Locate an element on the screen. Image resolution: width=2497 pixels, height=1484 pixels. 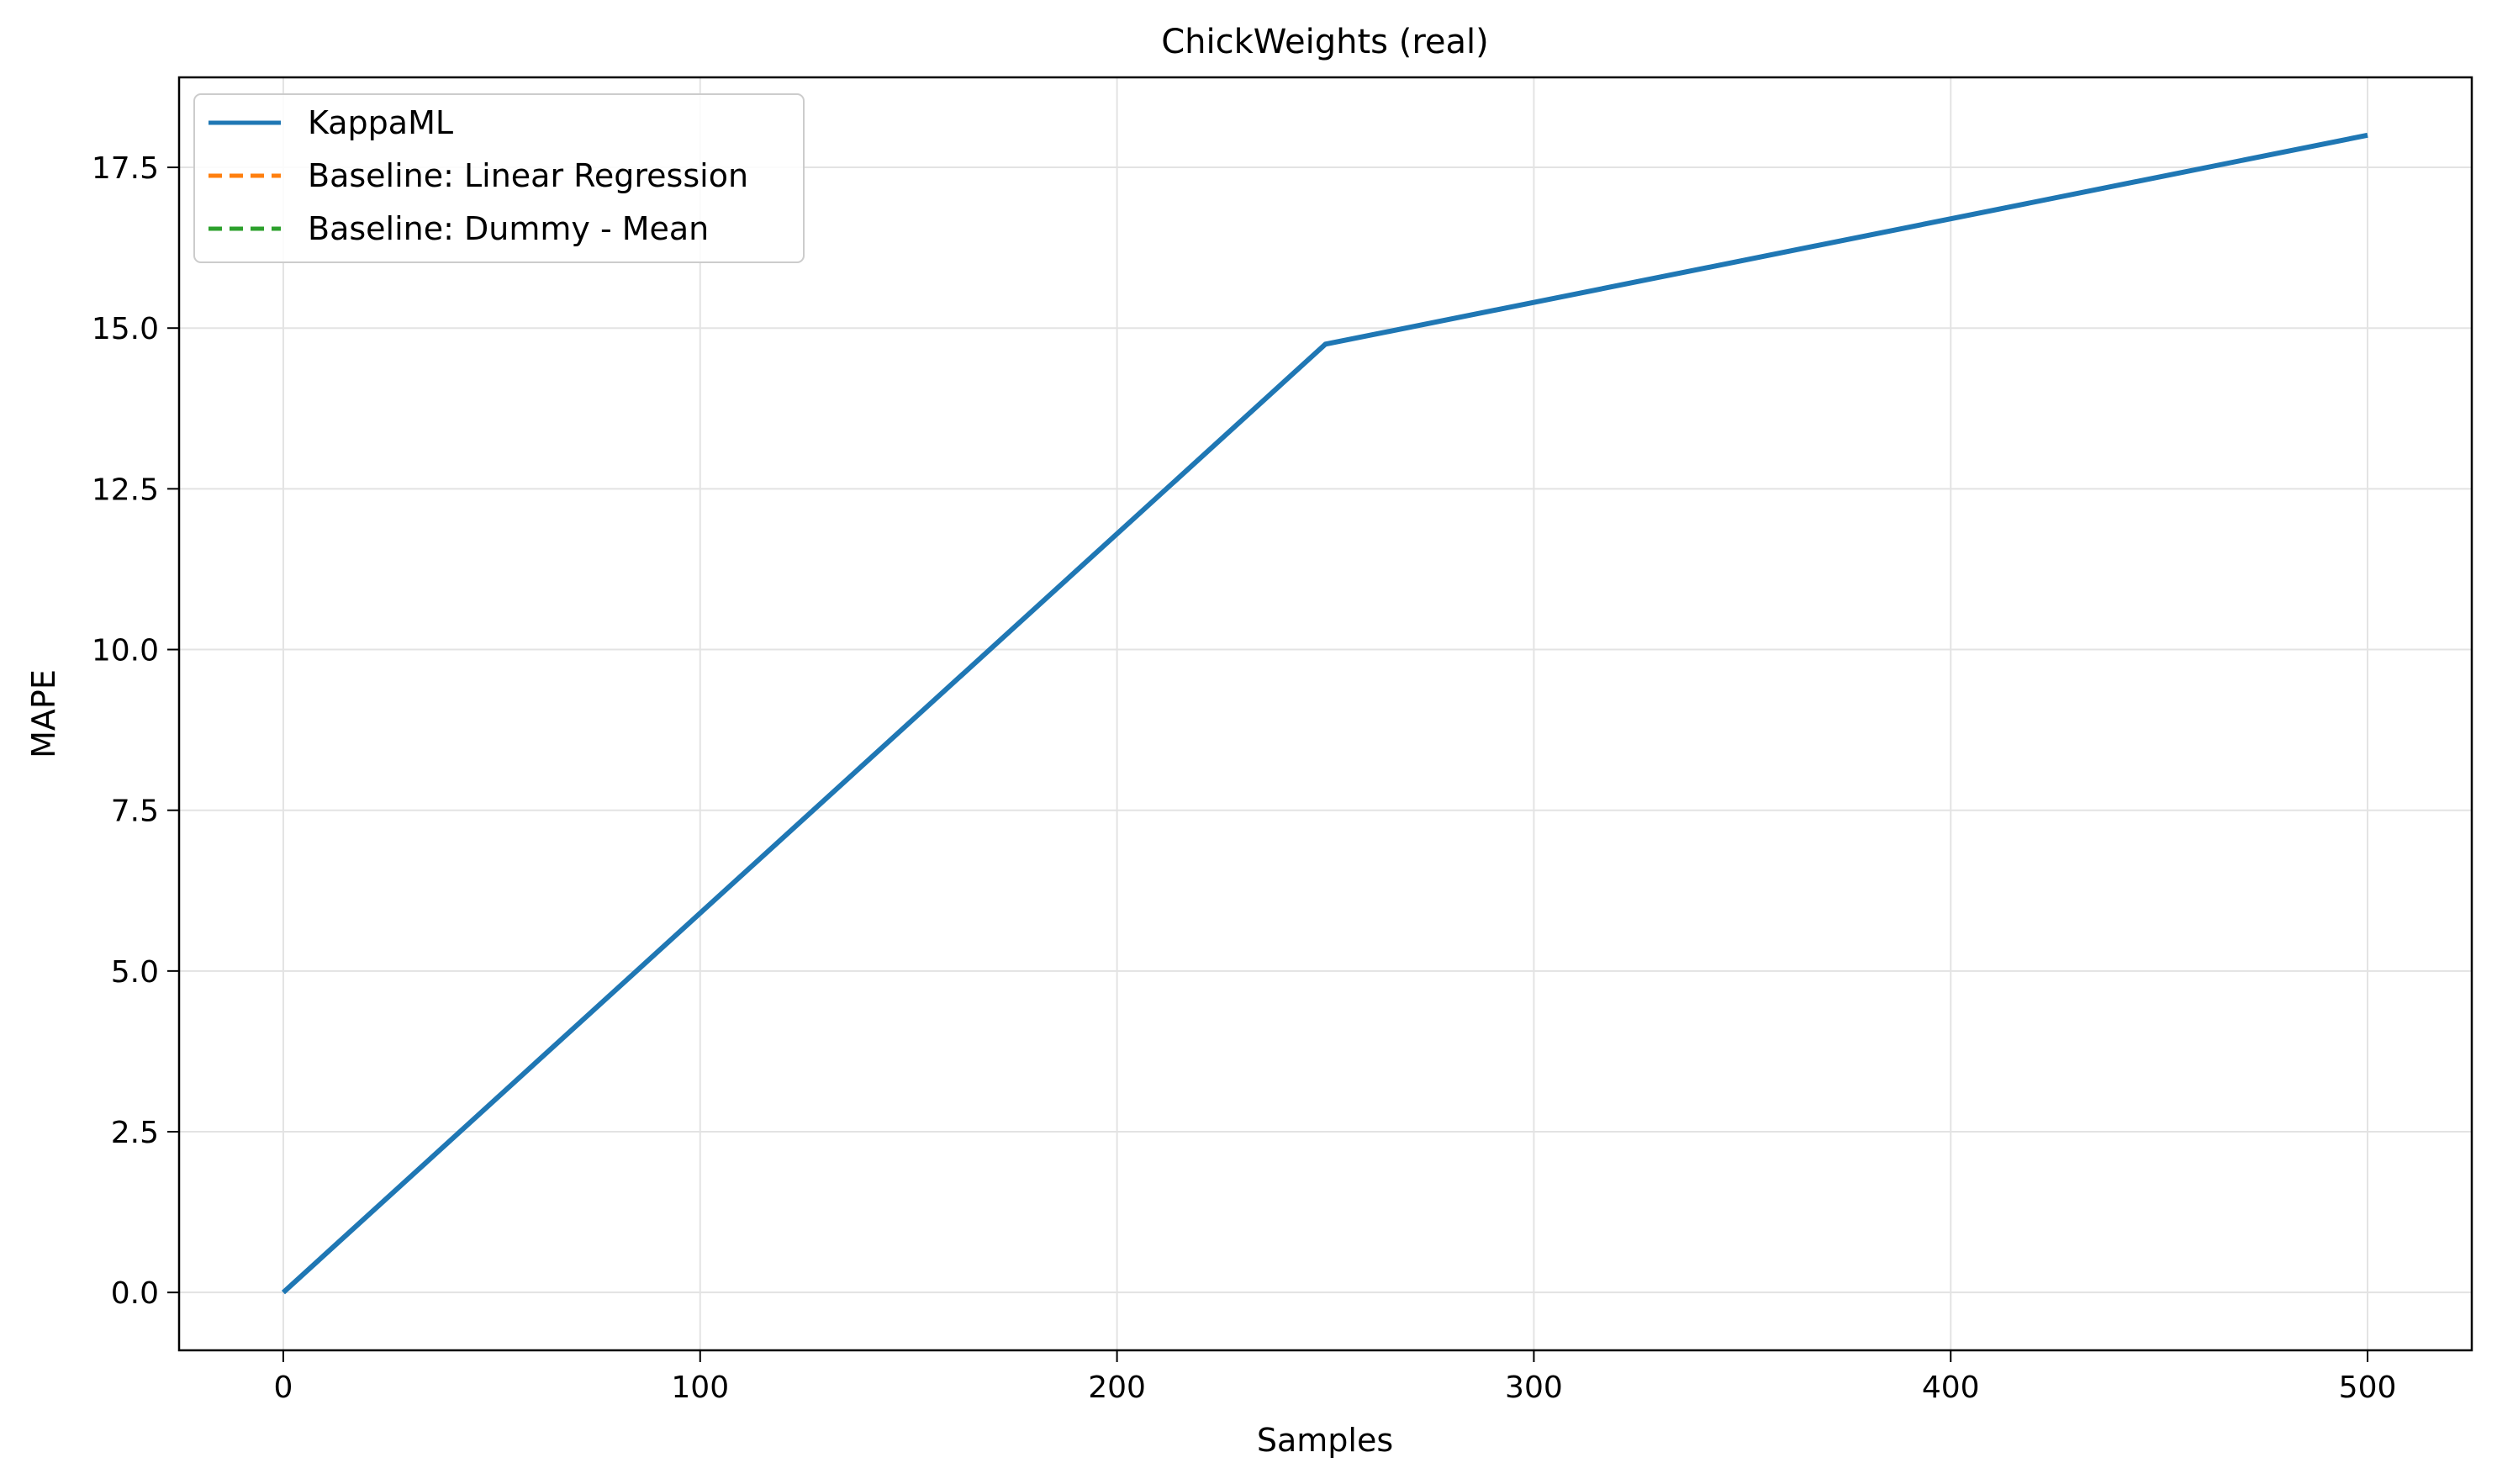
x-tick-label: 100 is located at coordinates (700, 1387).